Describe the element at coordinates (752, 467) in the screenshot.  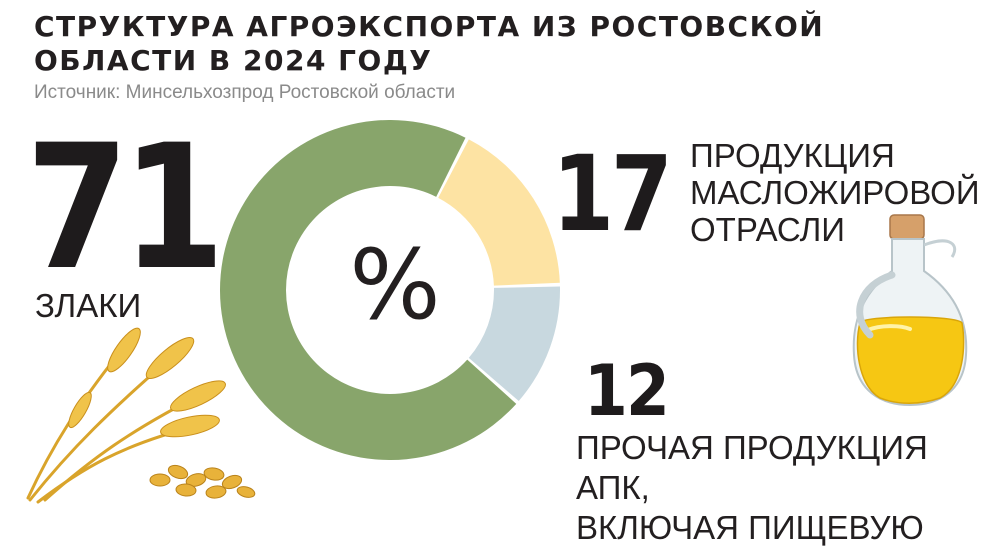
I see `label-other-line-1: ПРОЧАЯ ПРОДУКЦИЯ АПК,` at that location.